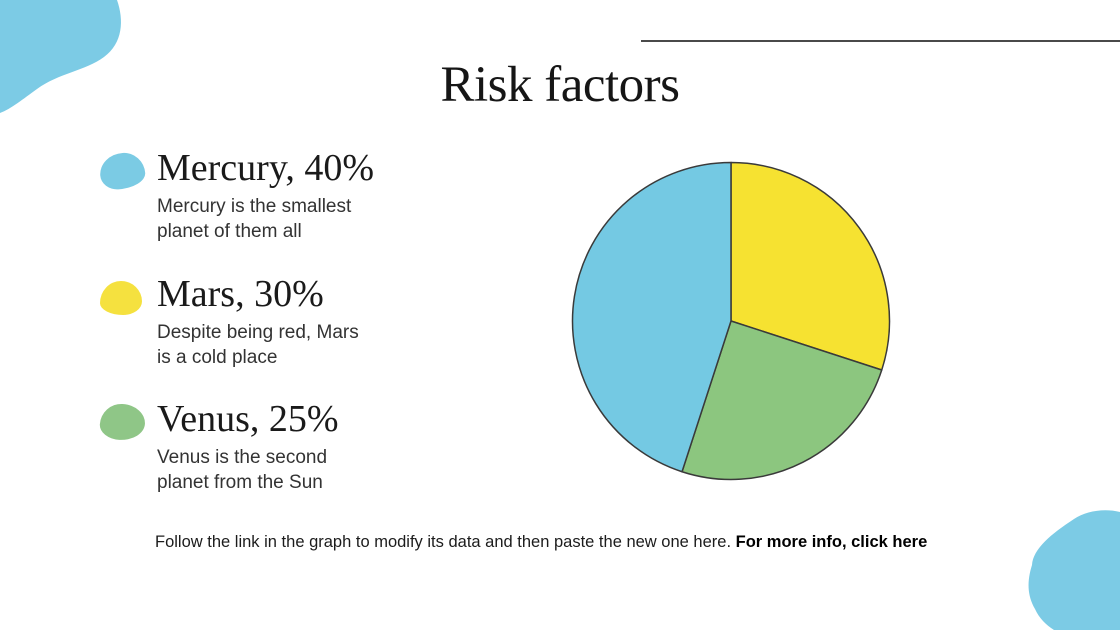 This screenshot has height=630, width=1120. I want to click on footer-link: For more info, click here, so click(831, 542).